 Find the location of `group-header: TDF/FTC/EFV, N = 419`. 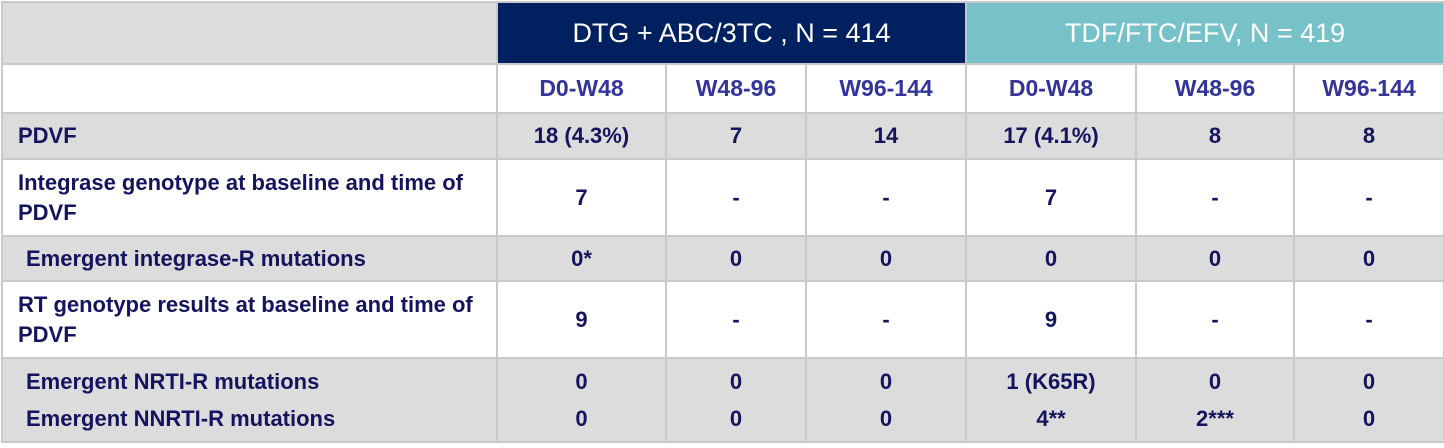

group-header: TDF/FTC/EFV, N = 419 is located at coordinates (1204, 33).